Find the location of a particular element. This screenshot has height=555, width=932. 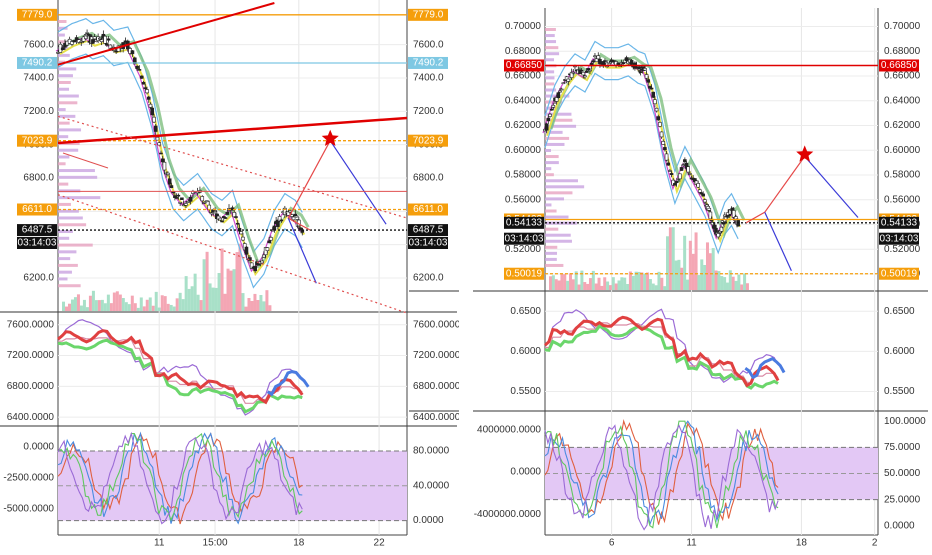

price-tick-left: 0.70000 is located at coordinates (523, 26).